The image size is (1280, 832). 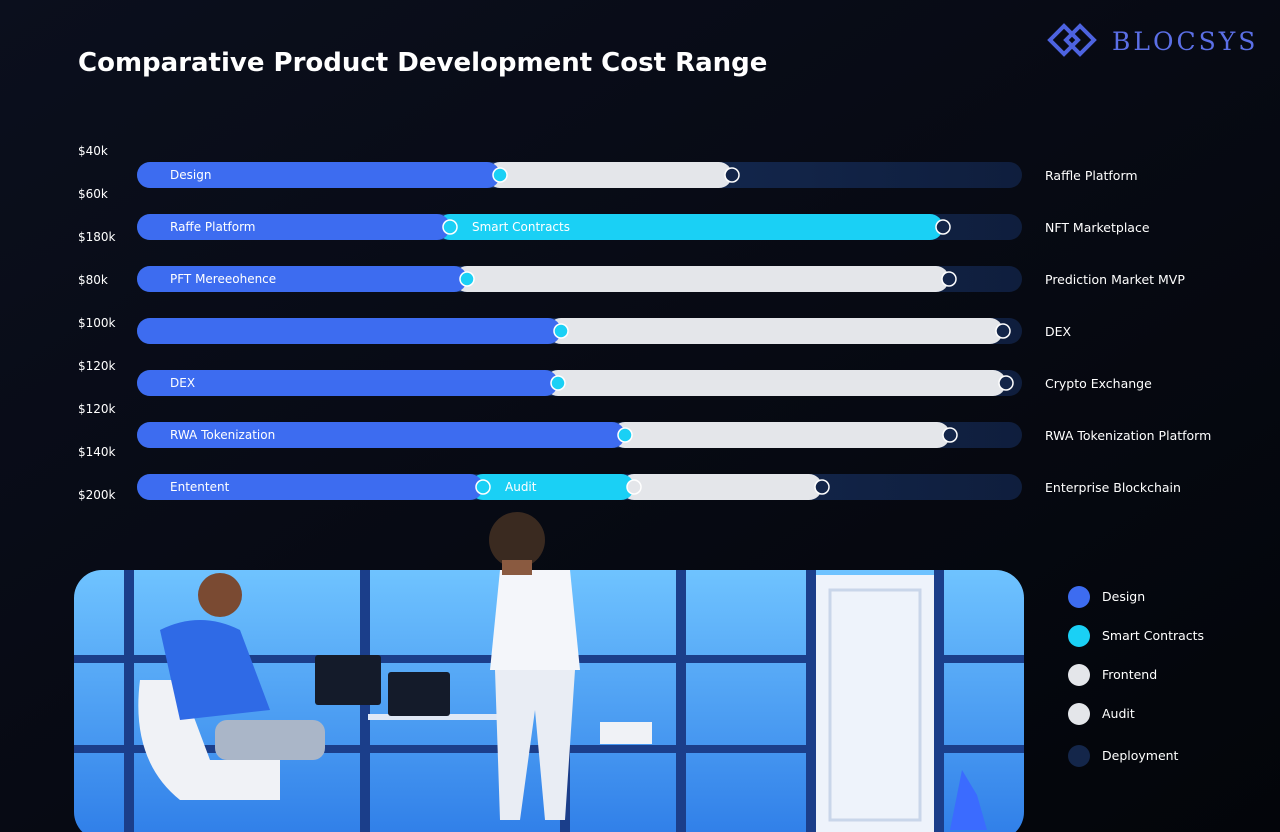 I want to click on person-head, so click(x=517, y=543).